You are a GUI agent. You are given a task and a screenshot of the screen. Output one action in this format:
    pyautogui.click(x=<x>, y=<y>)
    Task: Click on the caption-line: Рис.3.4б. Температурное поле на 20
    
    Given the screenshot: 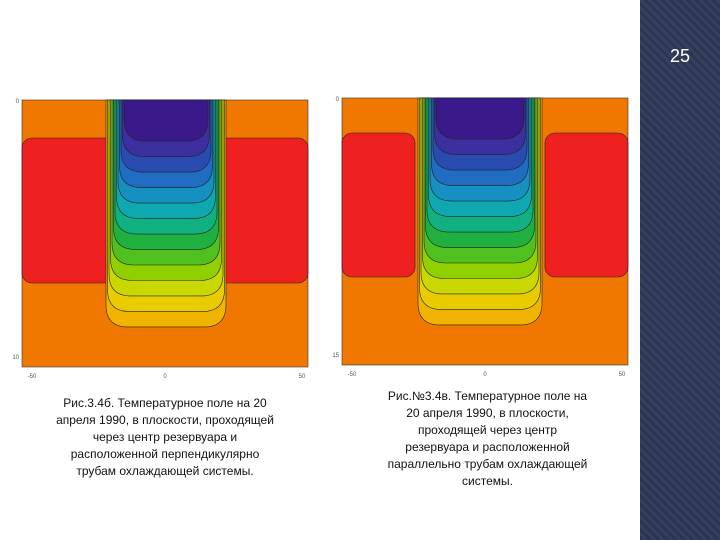 What is the action you would take?
    pyautogui.click(x=165, y=403)
    